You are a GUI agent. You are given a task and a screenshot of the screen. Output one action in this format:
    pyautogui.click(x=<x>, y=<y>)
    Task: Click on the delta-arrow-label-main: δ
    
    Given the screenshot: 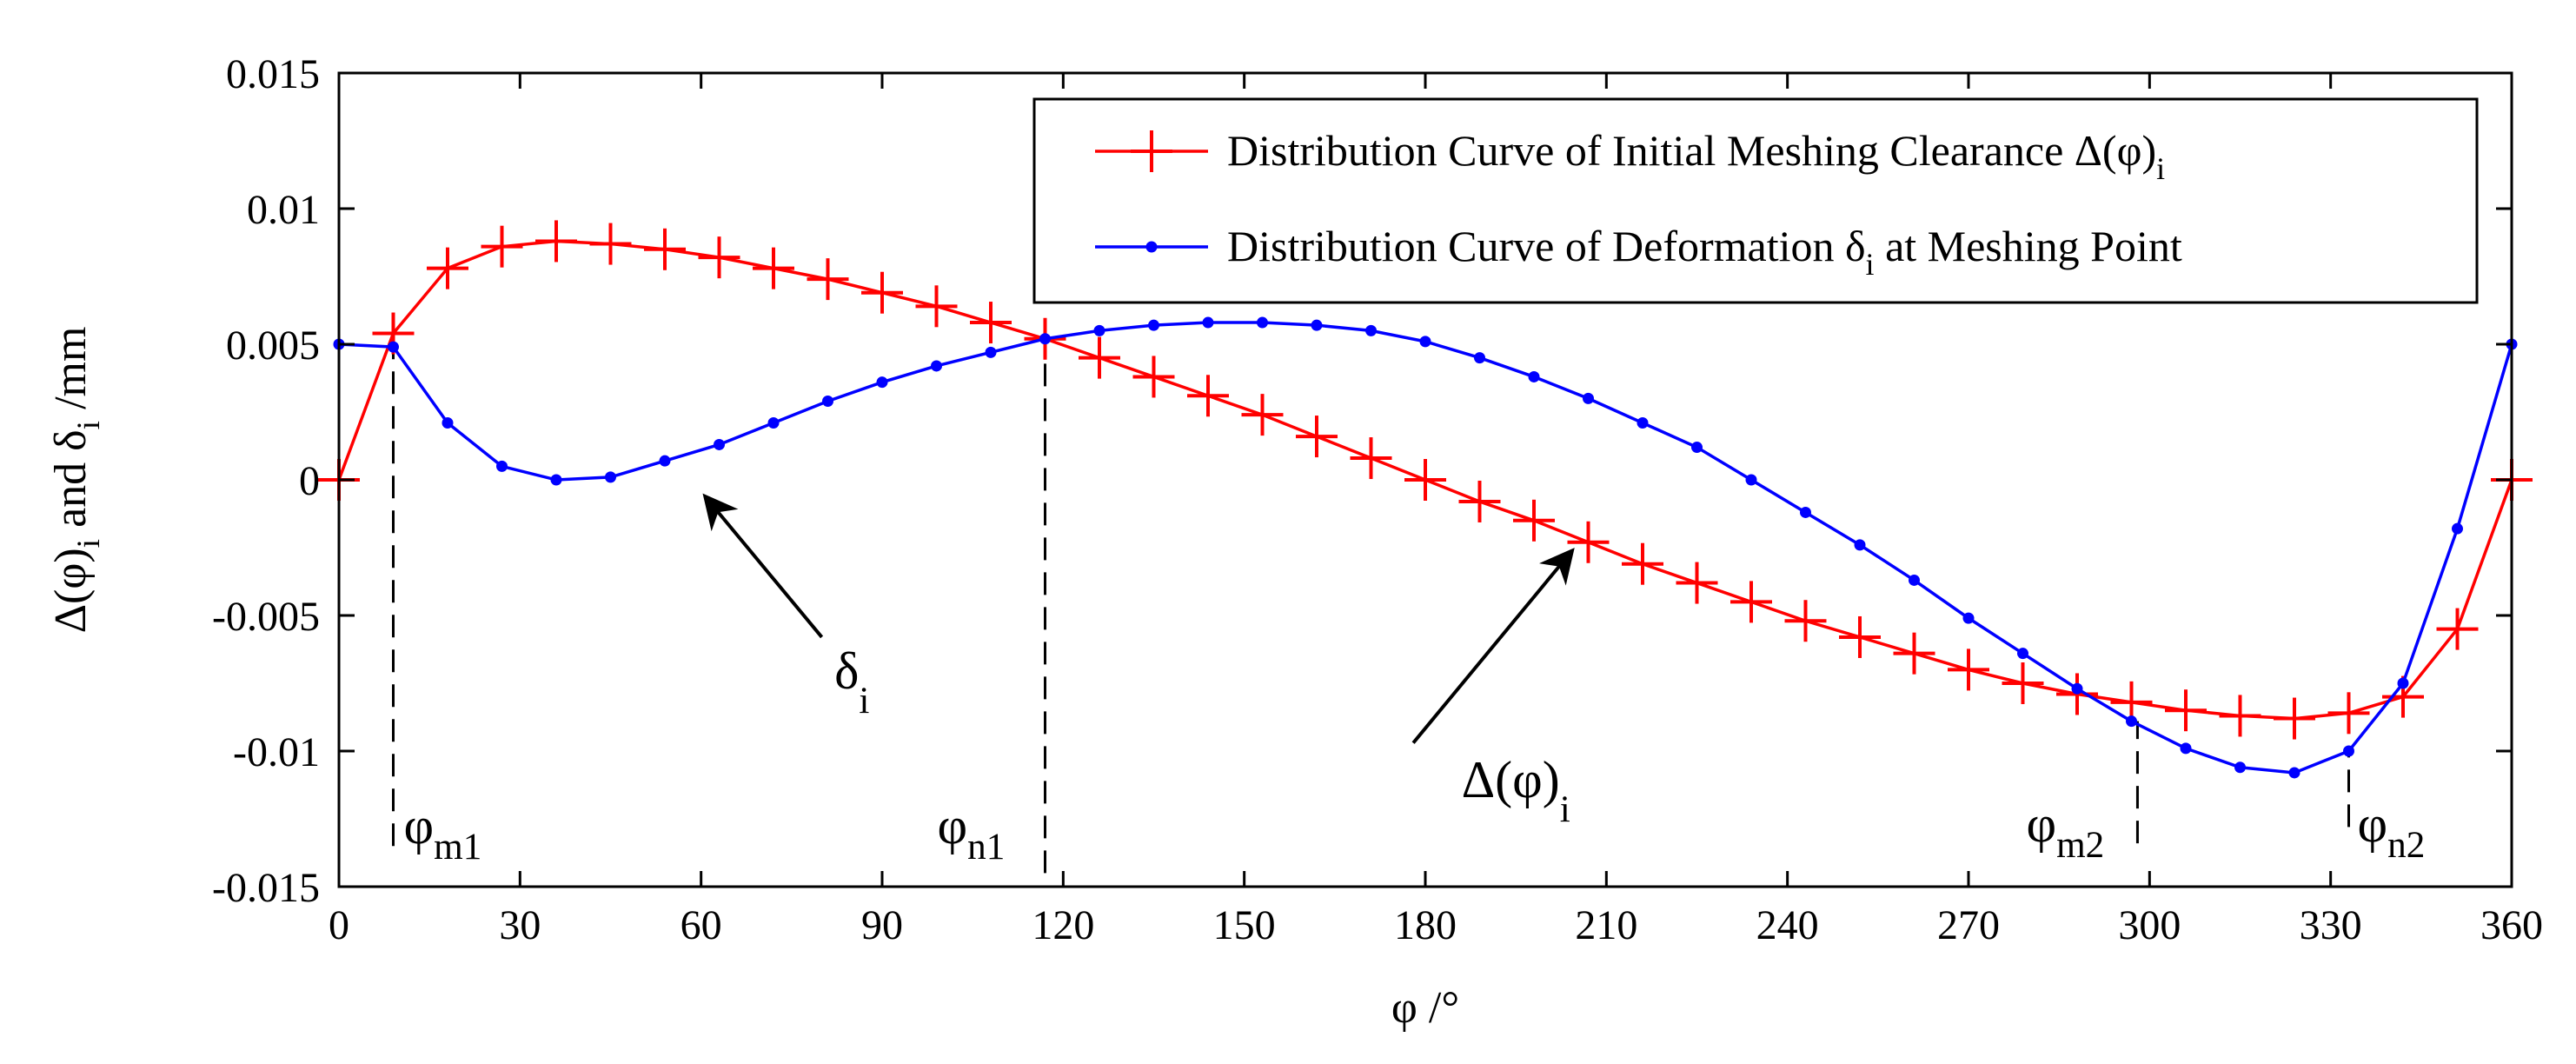 What is the action you would take?
    pyautogui.click(x=846, y=671)
    